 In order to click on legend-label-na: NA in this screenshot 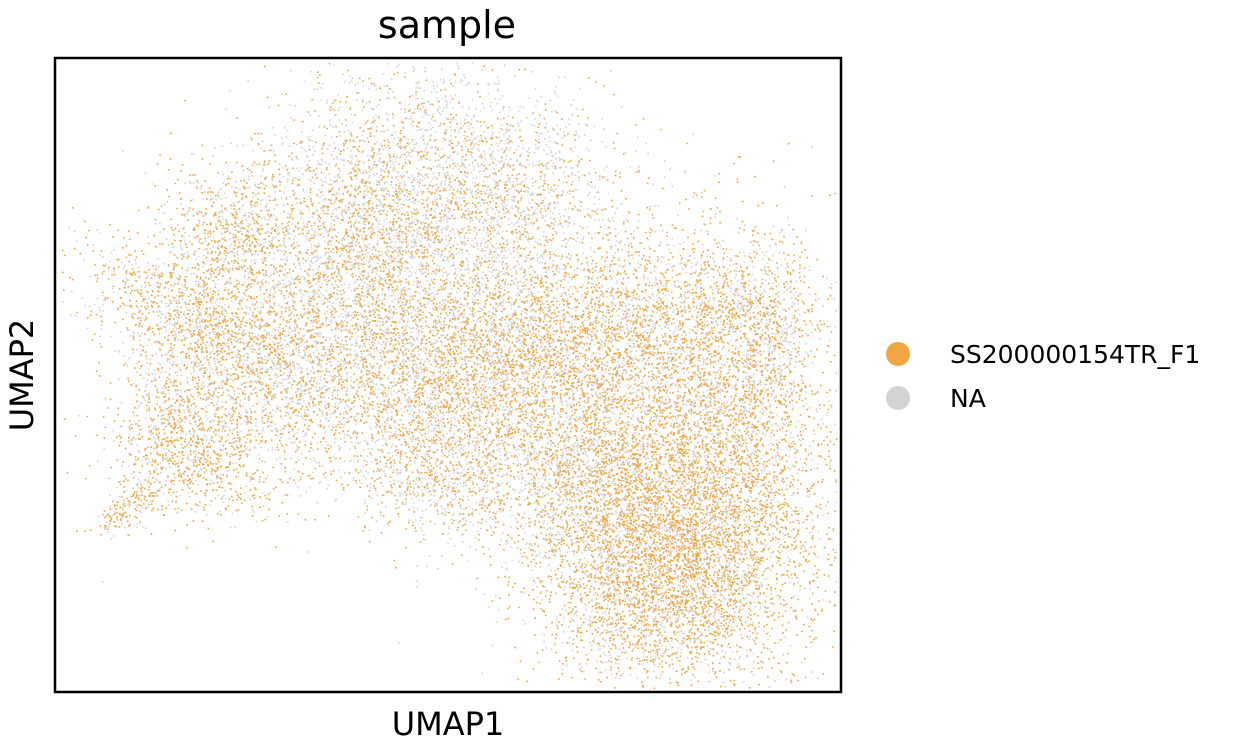, I will do `click(968, 398)`.